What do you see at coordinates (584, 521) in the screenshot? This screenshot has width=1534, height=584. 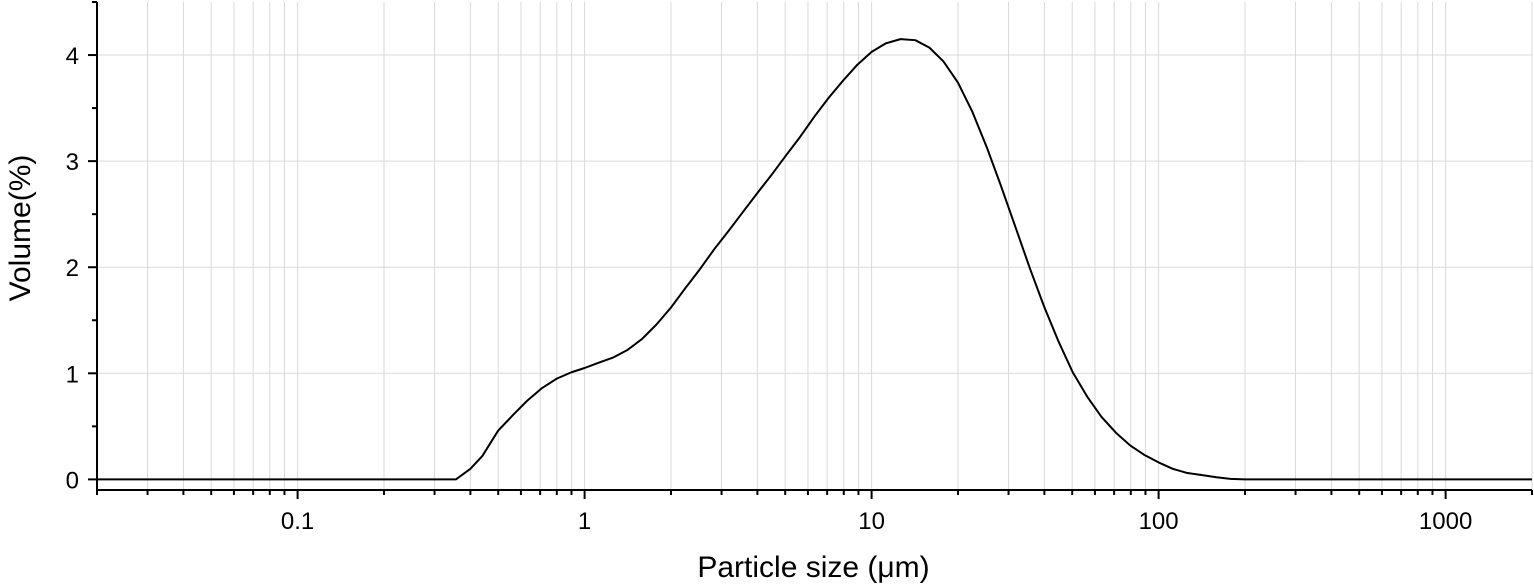 I see `x-tick-label: 1` at bounding box center [584, 521].